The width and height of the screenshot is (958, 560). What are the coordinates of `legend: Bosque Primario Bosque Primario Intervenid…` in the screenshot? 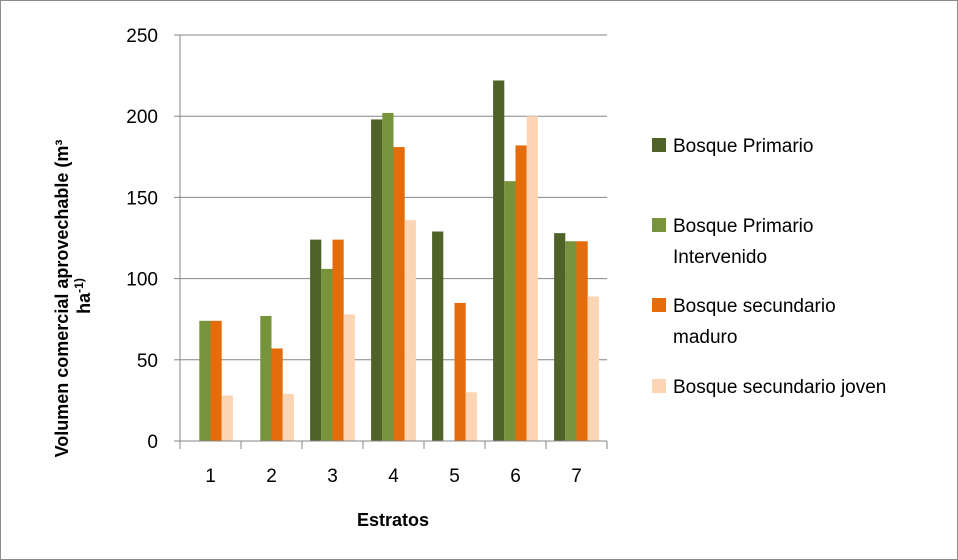 It's located at (769, 267).